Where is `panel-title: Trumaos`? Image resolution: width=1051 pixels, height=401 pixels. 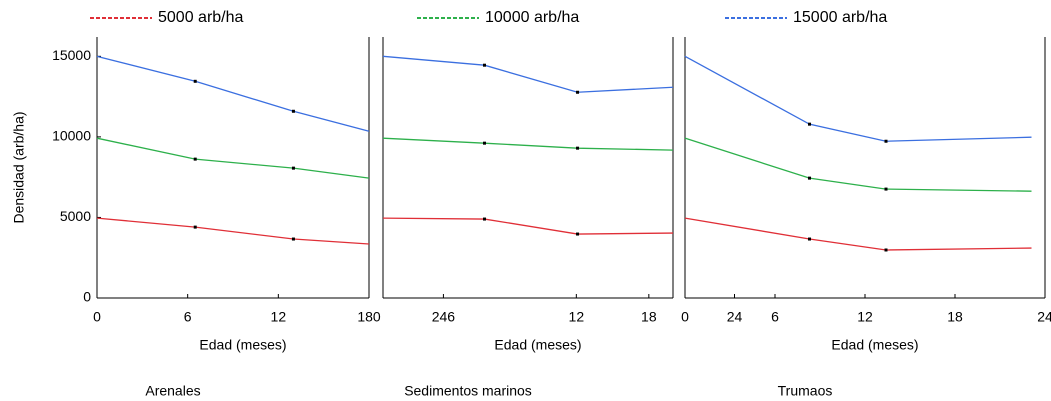
panel-title: Trumaos is located at coordinates (805, 391).